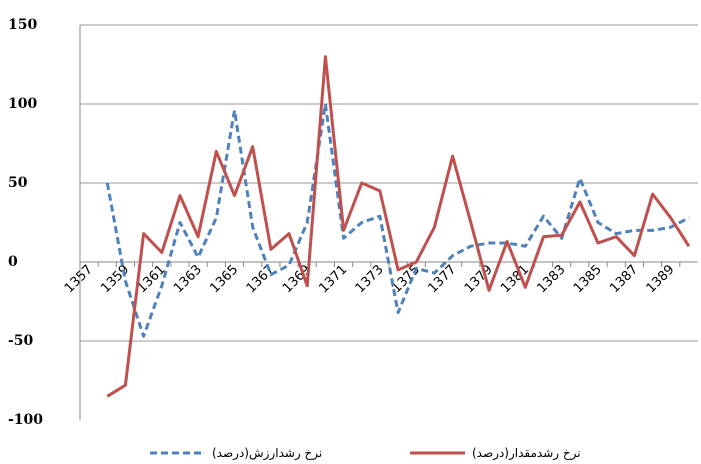 Image resolution: width=701 pixels, height=464 pixels. What do you see at coordinates (21, 341) in the screenshot?
I see `y-tick-label: -50` at bounding box center [21, 341].